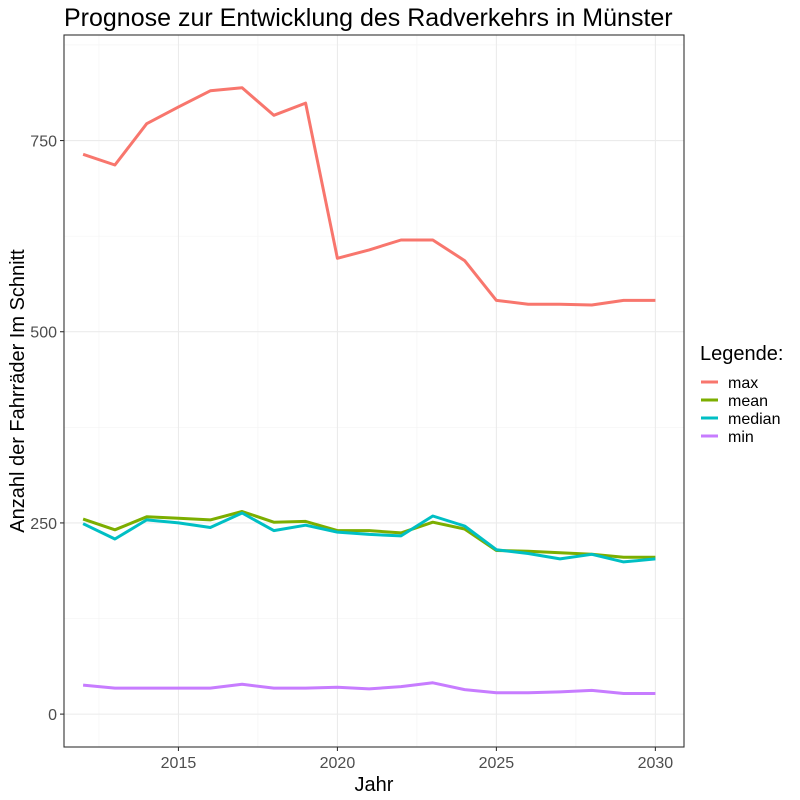  I want to click on y-axis-ticks: 0 250 500 750, so click(47, 429).